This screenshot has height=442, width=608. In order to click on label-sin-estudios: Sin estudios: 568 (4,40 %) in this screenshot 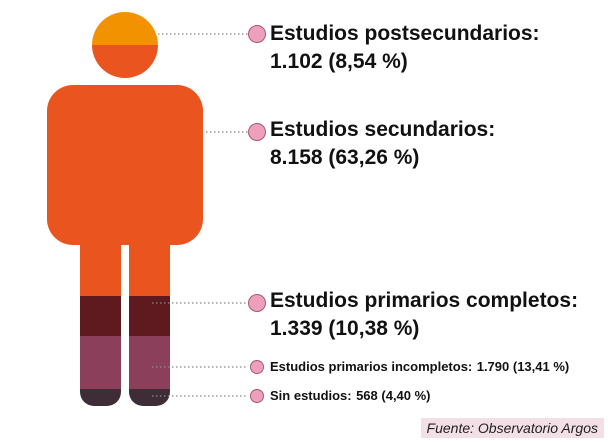, I will do `click(350, 396)`.